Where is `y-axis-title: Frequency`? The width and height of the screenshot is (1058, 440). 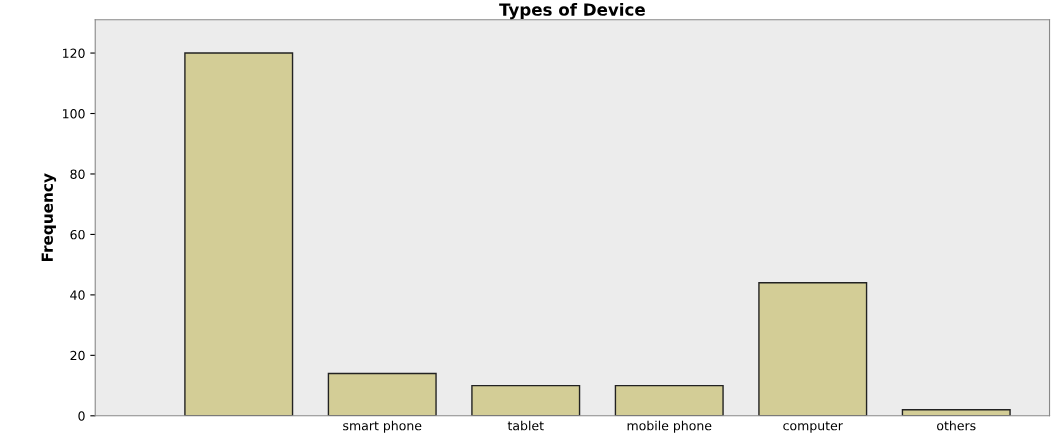 y-axis-title: Frequency is located at coordinates (49, 217).